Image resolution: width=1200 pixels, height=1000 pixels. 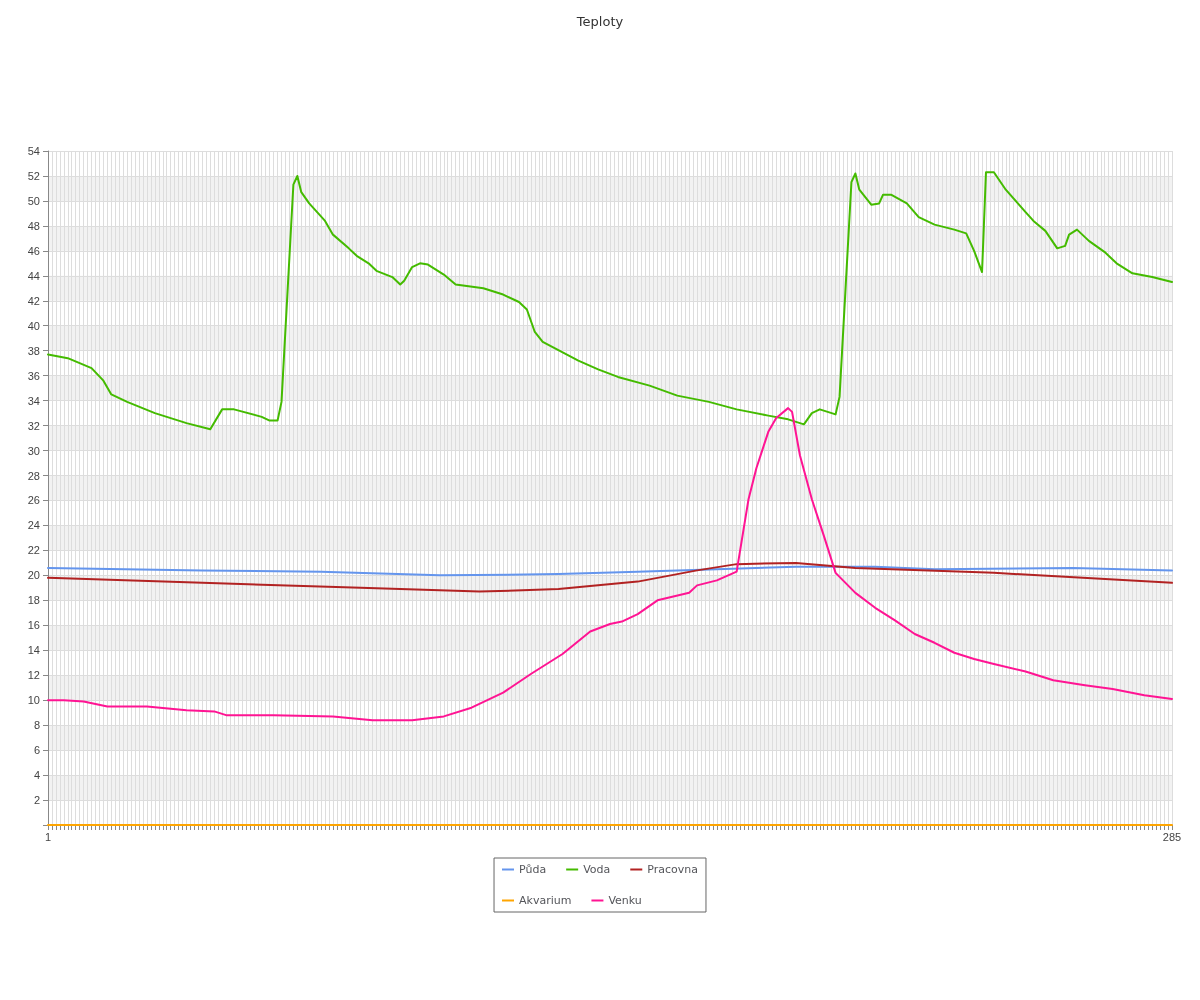 What do you see at coordinates (36, 800) in the screenshot?
I see `y-tick-label: 2` at bounding box center [36, 800].